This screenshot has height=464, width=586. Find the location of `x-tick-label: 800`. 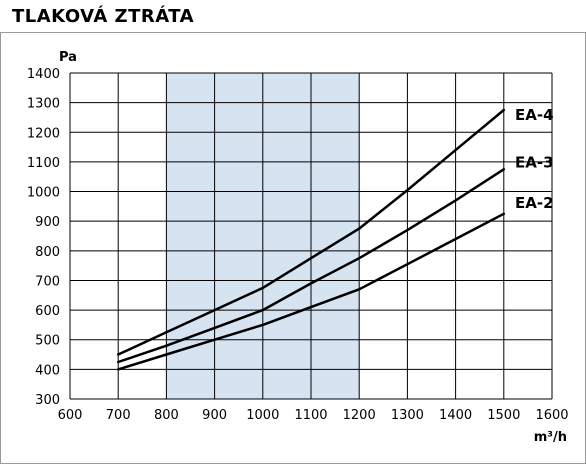

x-tick-label: 800 is located at coordinates (166, 415).